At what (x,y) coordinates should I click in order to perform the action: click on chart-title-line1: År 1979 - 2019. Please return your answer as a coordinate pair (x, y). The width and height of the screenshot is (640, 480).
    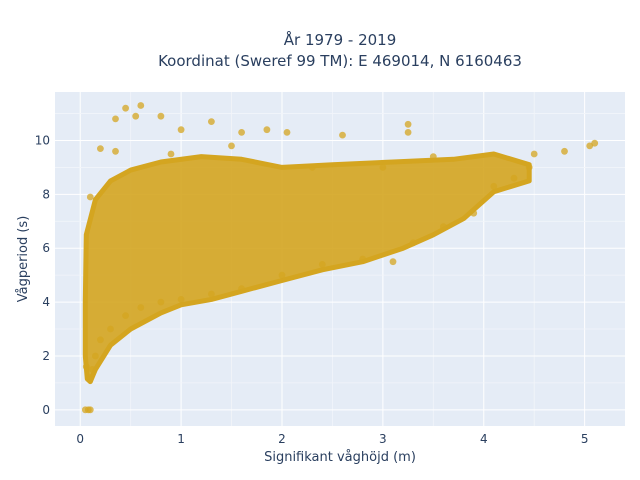
    Looking at the image, I should click on (340, 39).